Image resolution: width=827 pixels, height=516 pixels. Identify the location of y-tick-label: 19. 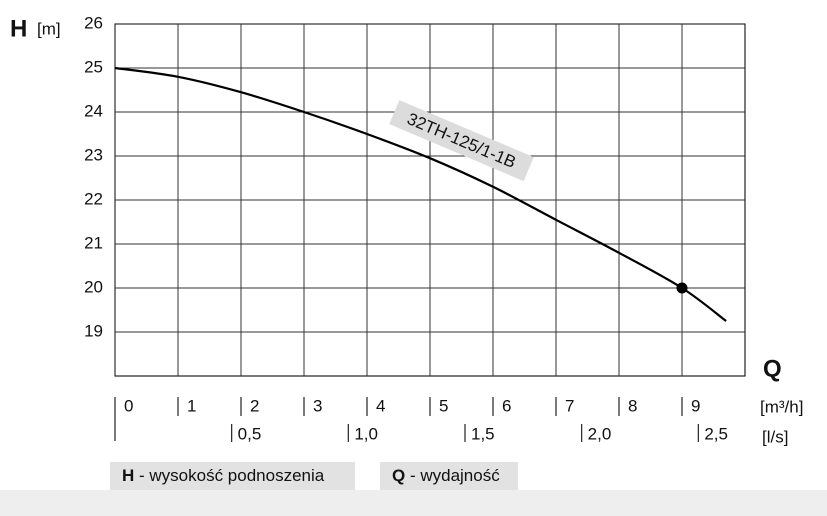
(93, 330).